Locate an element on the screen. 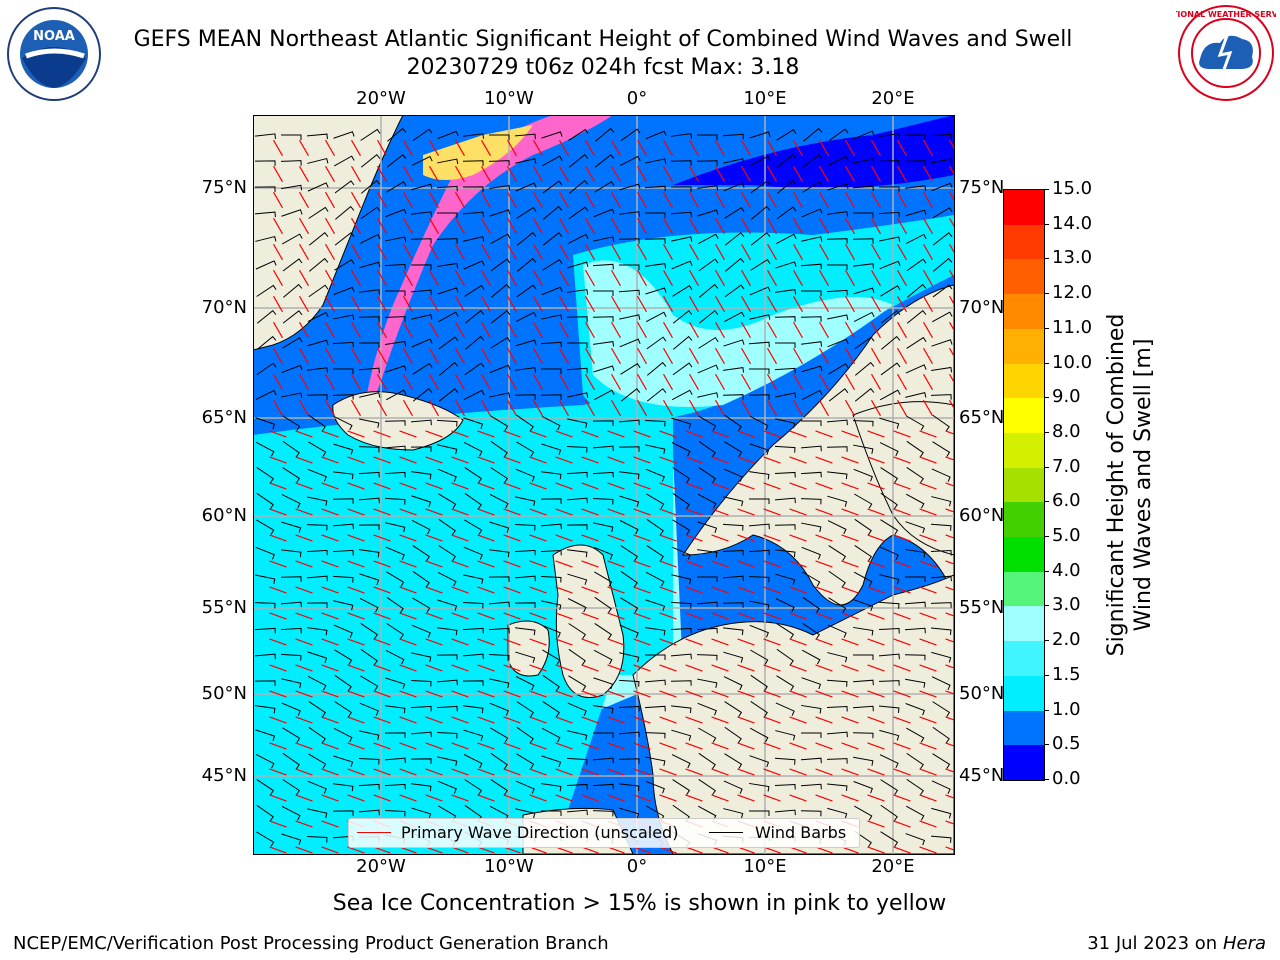 The height and width of the screenshot is (960, 1280). colorbar-tick-label: 12.0 is located at coordinates (1072, 293).